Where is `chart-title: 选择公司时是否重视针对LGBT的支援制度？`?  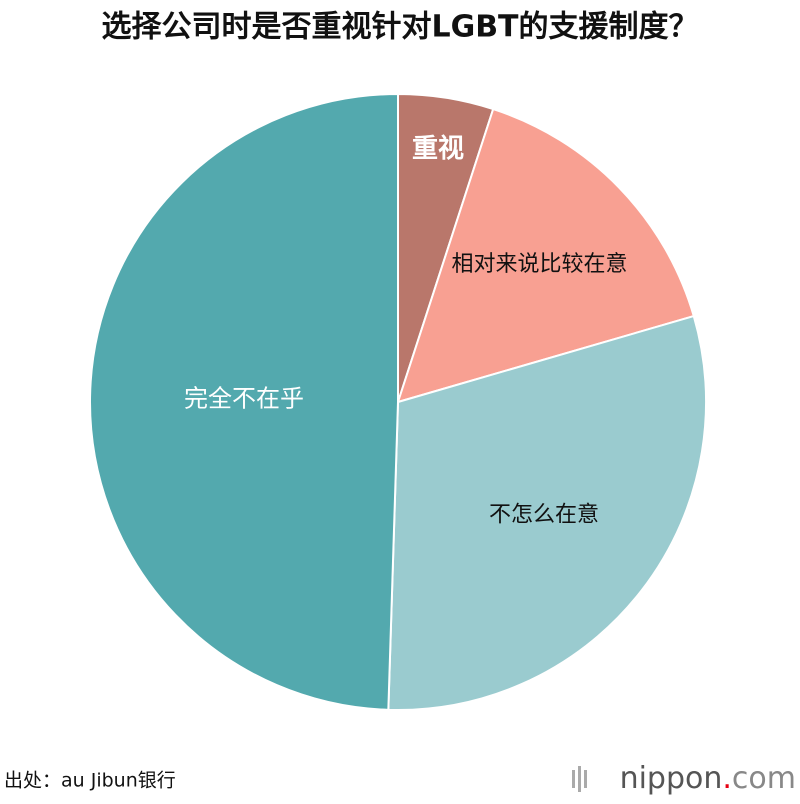
chart-title: 选择公司时是否重视针对LGBT的支援制度？ is located at coordinates (399, 27).